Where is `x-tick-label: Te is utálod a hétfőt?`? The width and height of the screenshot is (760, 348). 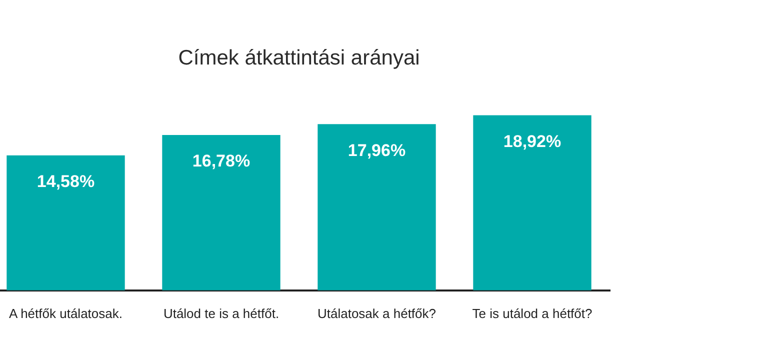 x-tick-label: Te is utálod a hétfőt? is located at coordinates (532, 313).